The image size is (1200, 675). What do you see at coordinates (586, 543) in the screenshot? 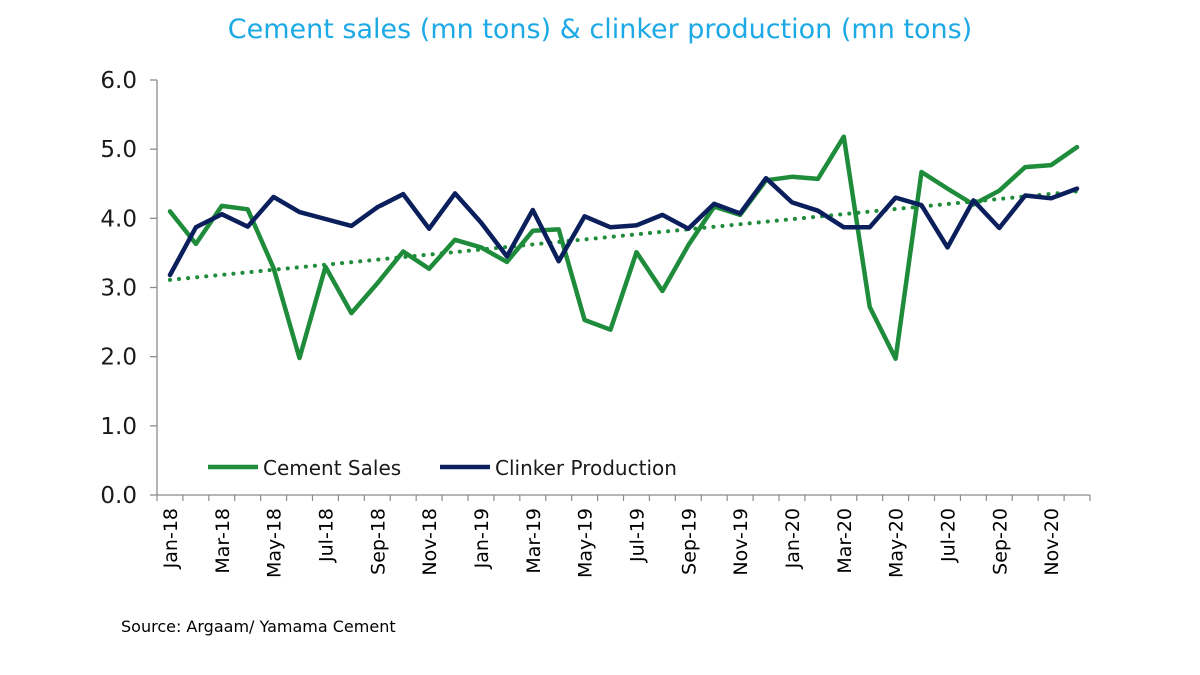
I see `x-tick-label: May-19` at bounding box center [586, 543].